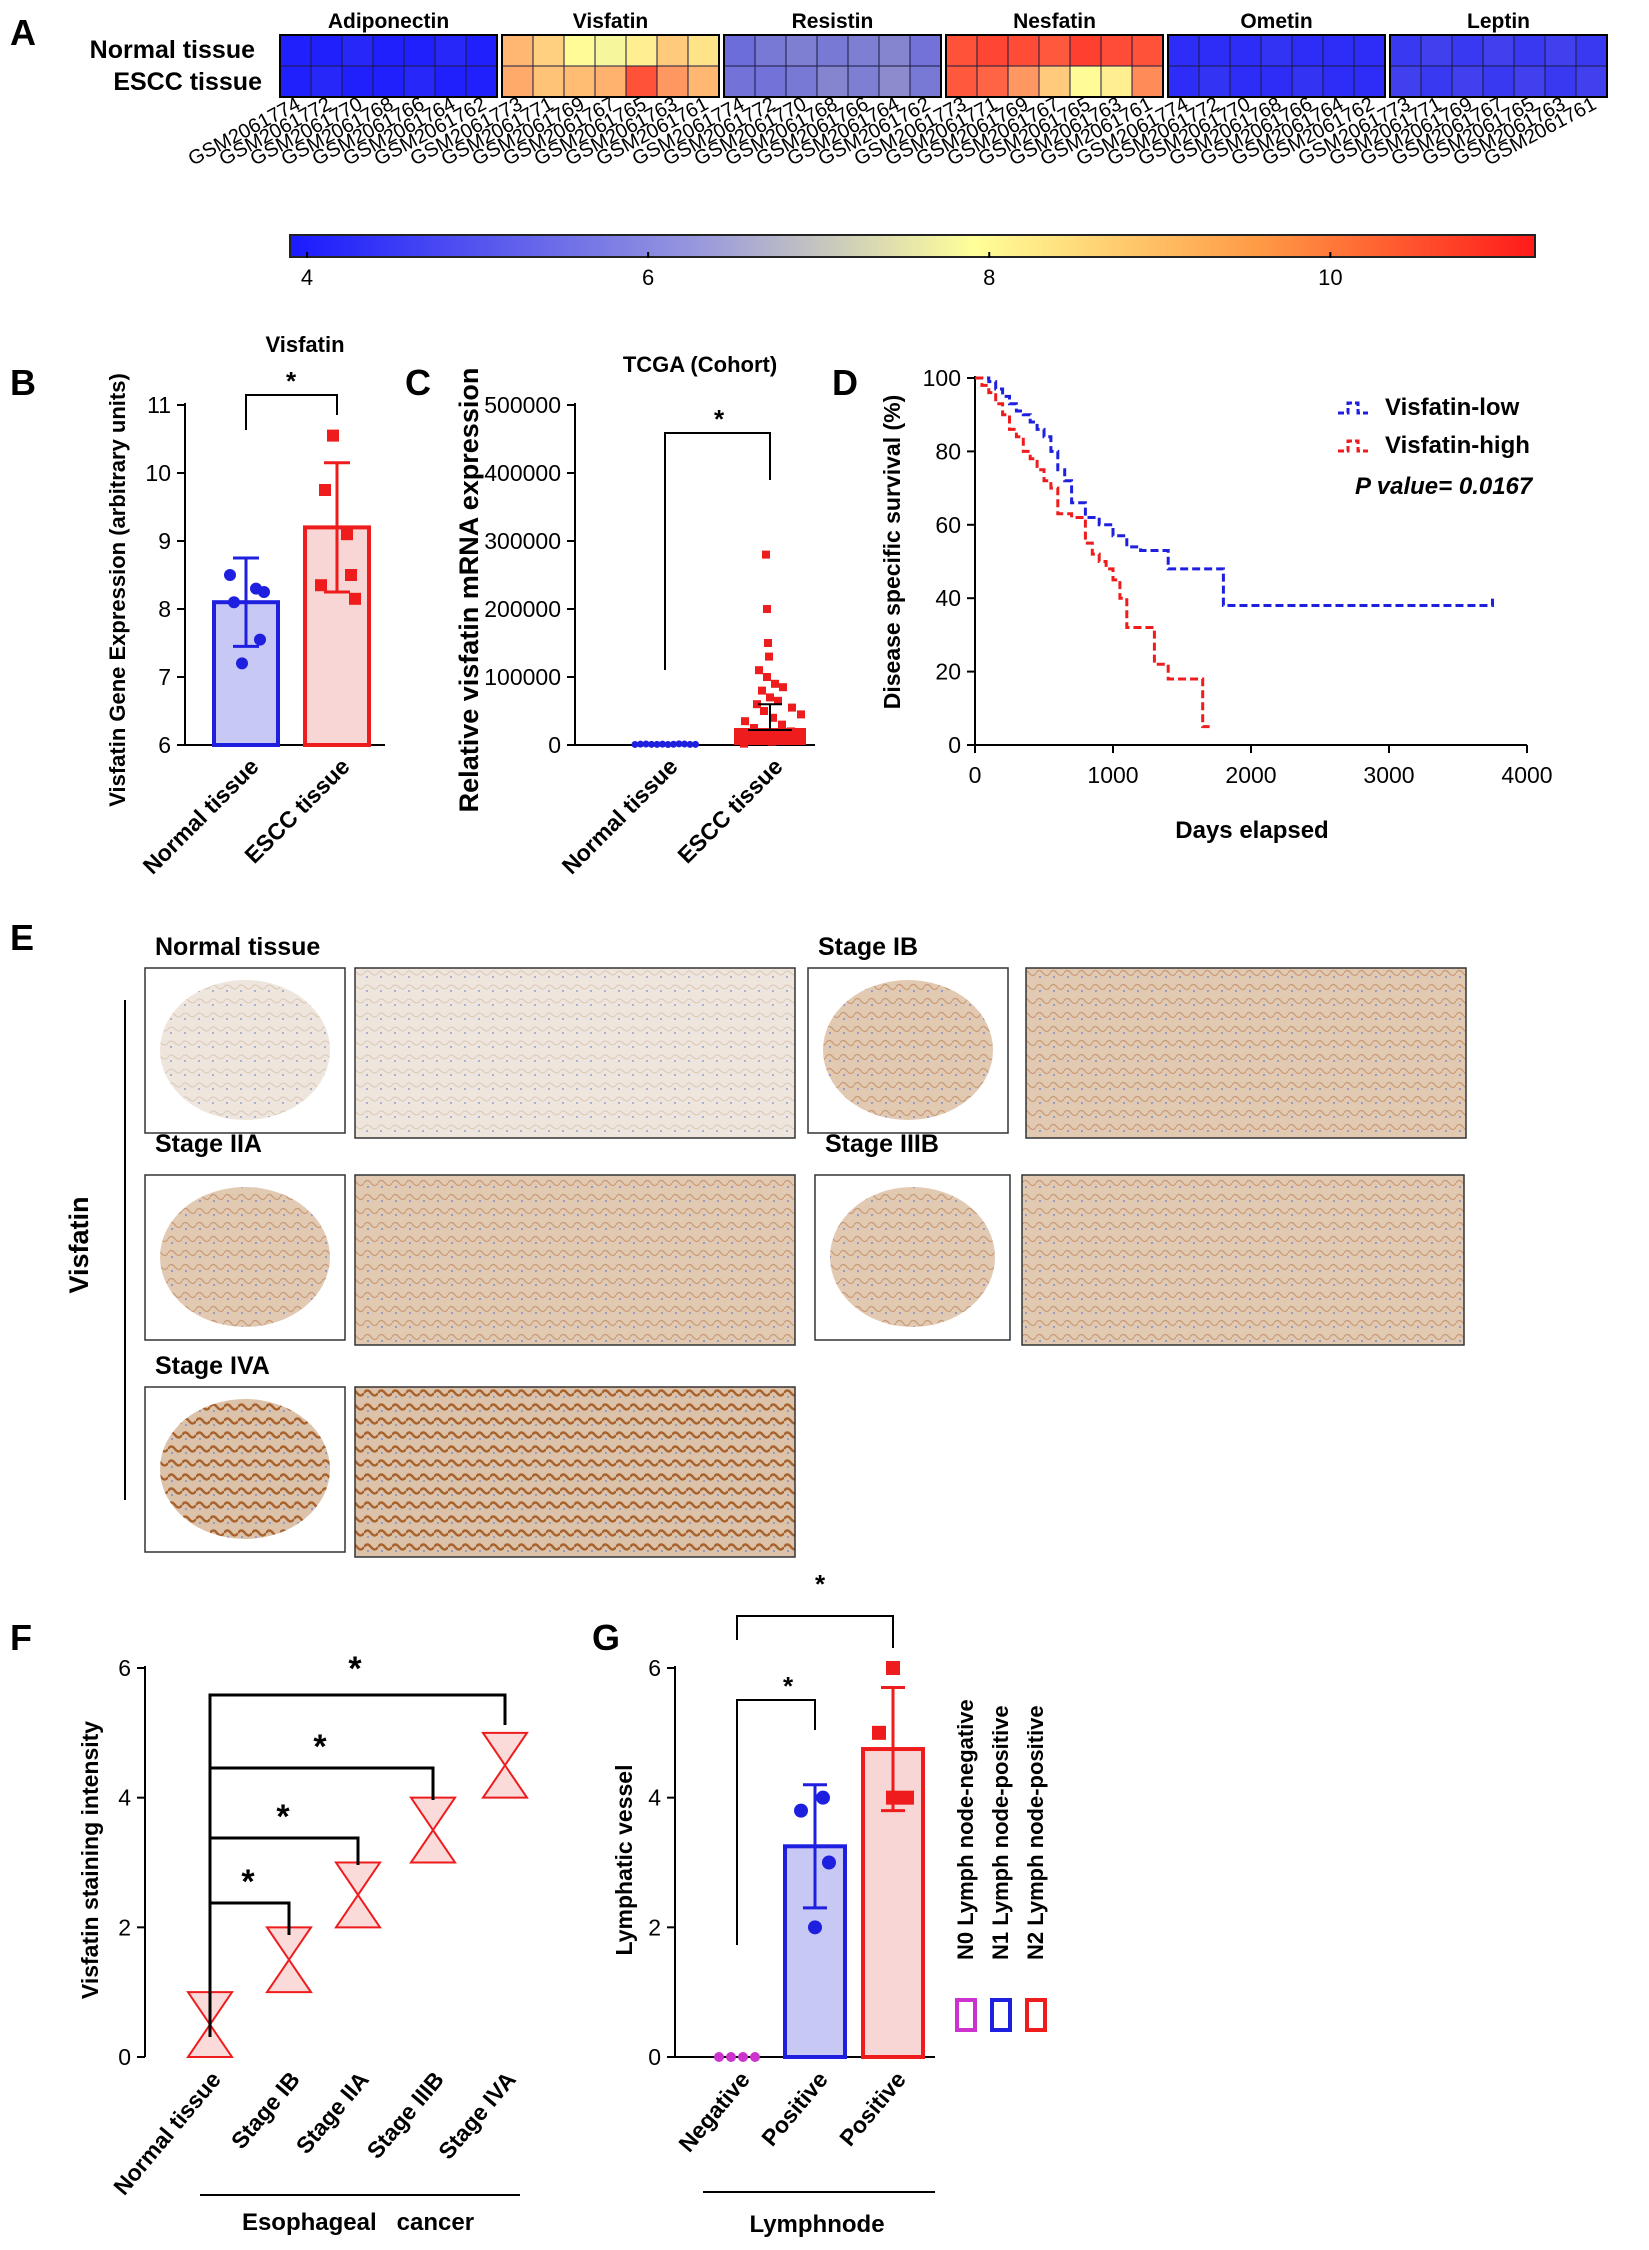  What do you see at coordinates (307, 277) in the screenshot?
I see `colorbar-tick-label: 4` at bounding box center [307, 277].